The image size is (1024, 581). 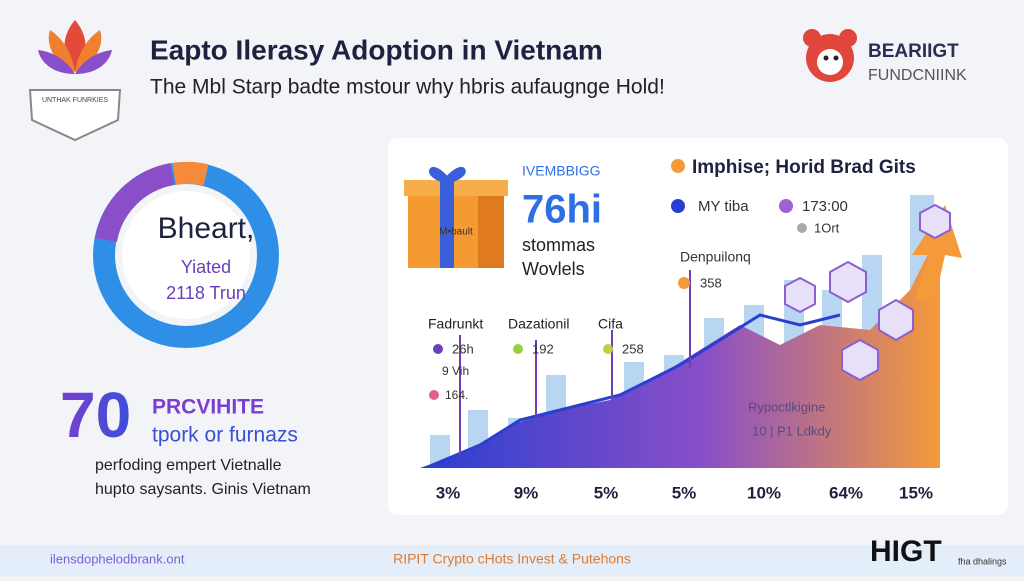 What do you see at coordinates (764, 492) in the screenshot?
I see `percent-label: 10%` at bounding box center [764, 492].